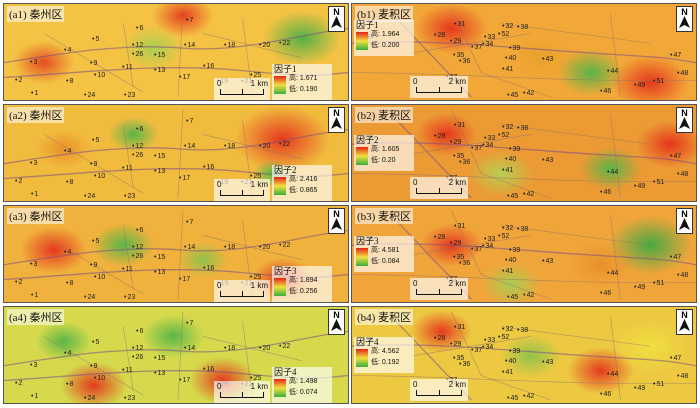 This screenshot has height=408, width=700. Describe the element at coordinates (476, 351) in the screenshot. I see `sample-point: 37` at that location.